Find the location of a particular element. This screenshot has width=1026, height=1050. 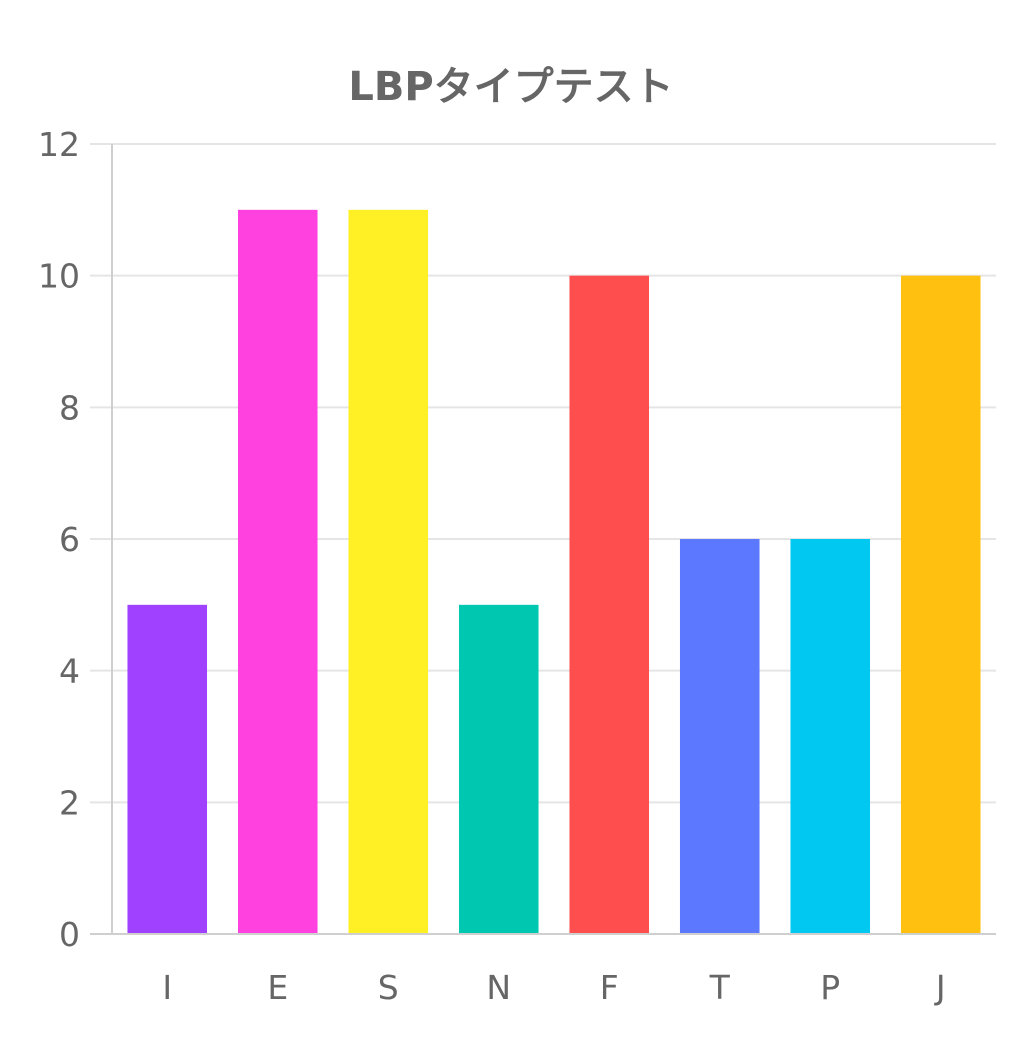

y-axis-tick-labels: 0 2 4 6 8 10 12 is located at coordinates (59, 539).